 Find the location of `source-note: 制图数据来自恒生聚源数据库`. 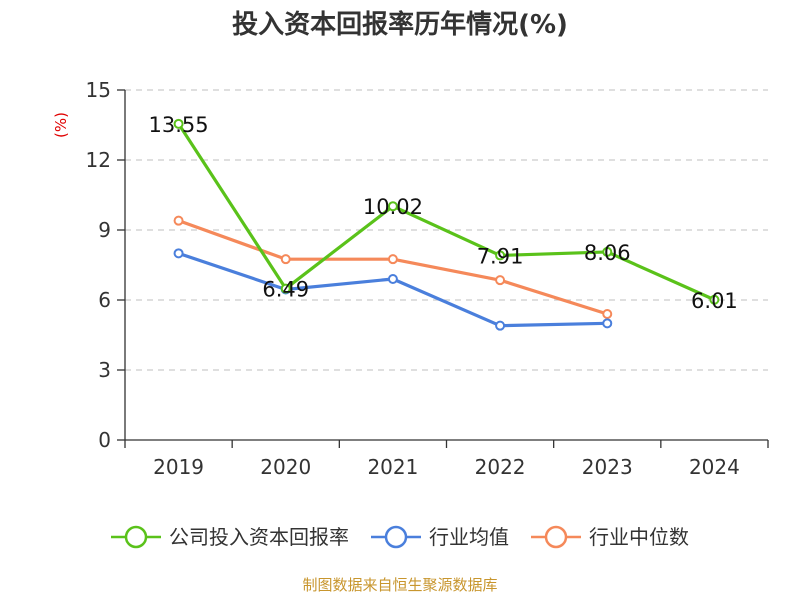

source-note: 制图数据来自恒生聚源数据库 is located at coordinates (399, 585).